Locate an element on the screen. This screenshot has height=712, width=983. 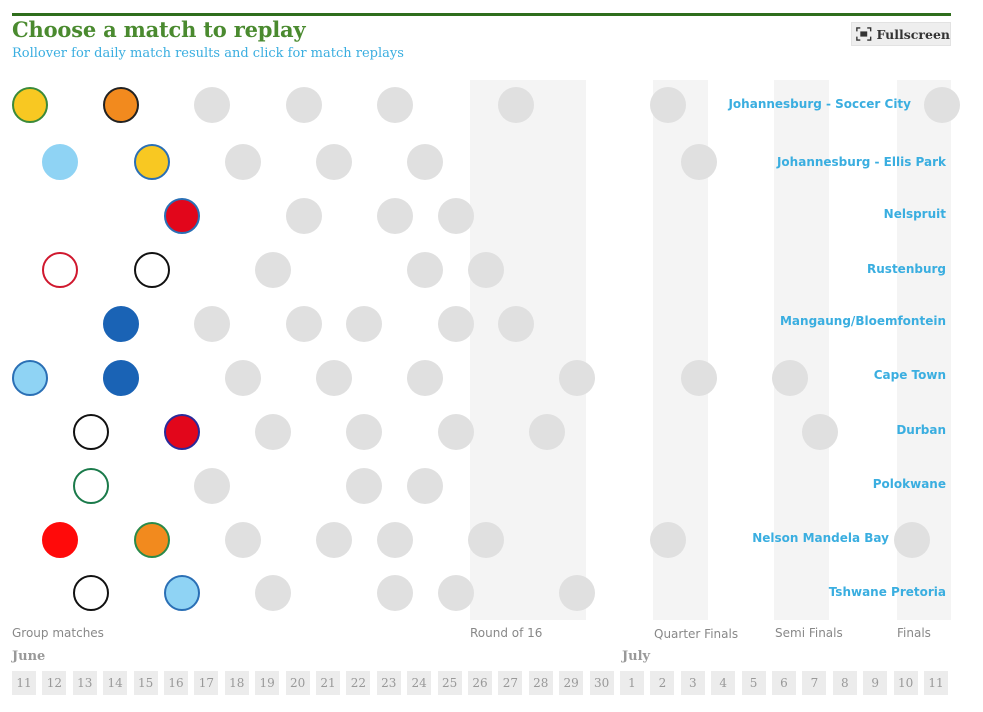
day-button: 25 is located at coordinates (449, 683).